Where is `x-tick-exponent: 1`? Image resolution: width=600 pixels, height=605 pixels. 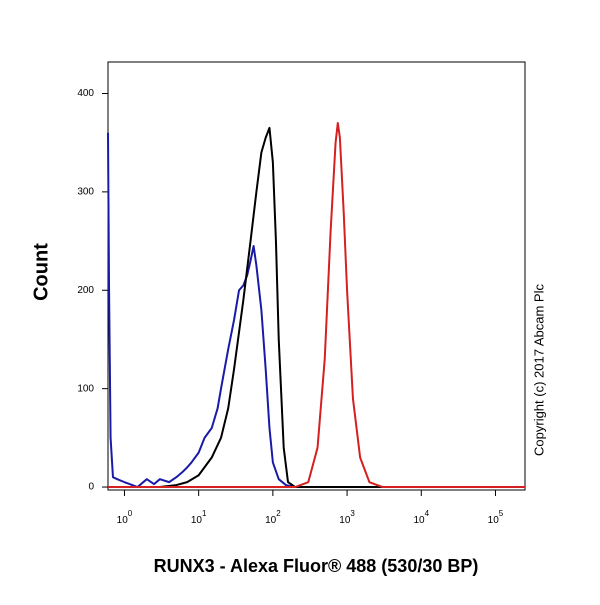 x-tick-exponent: 1 is located at coordinates (204, 513).